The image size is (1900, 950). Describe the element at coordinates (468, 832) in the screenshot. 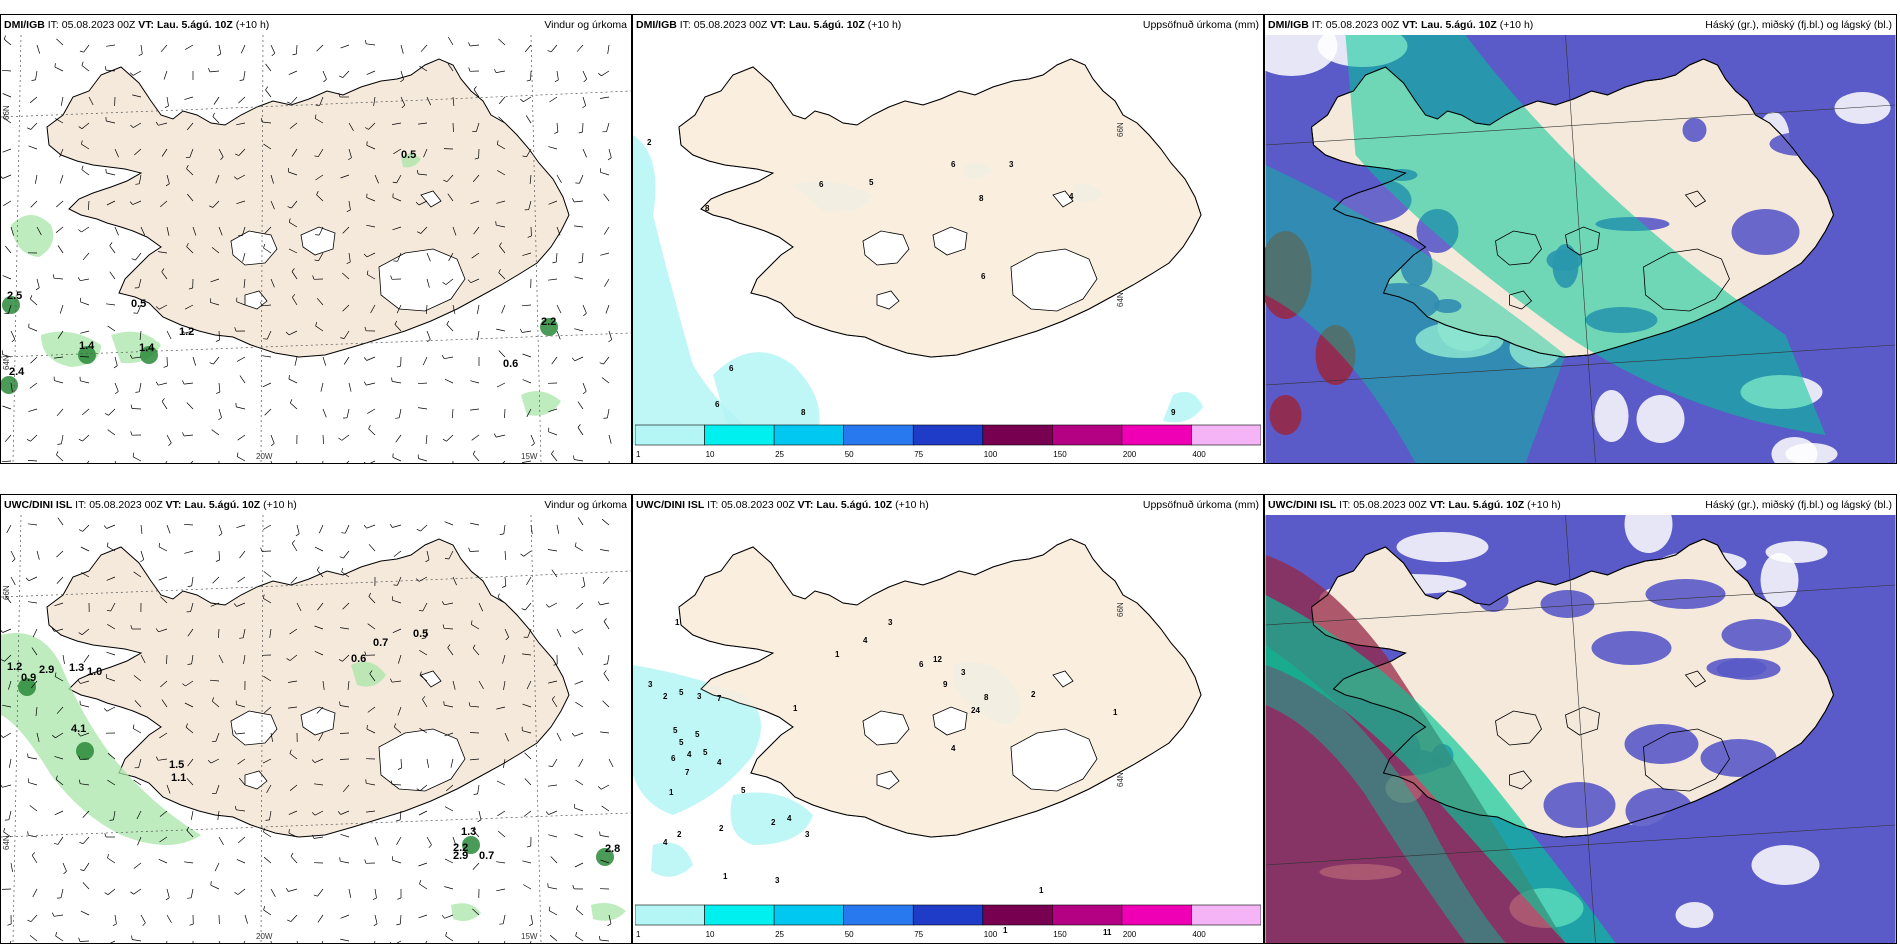

I see `precip-value: 1.3` at that location.